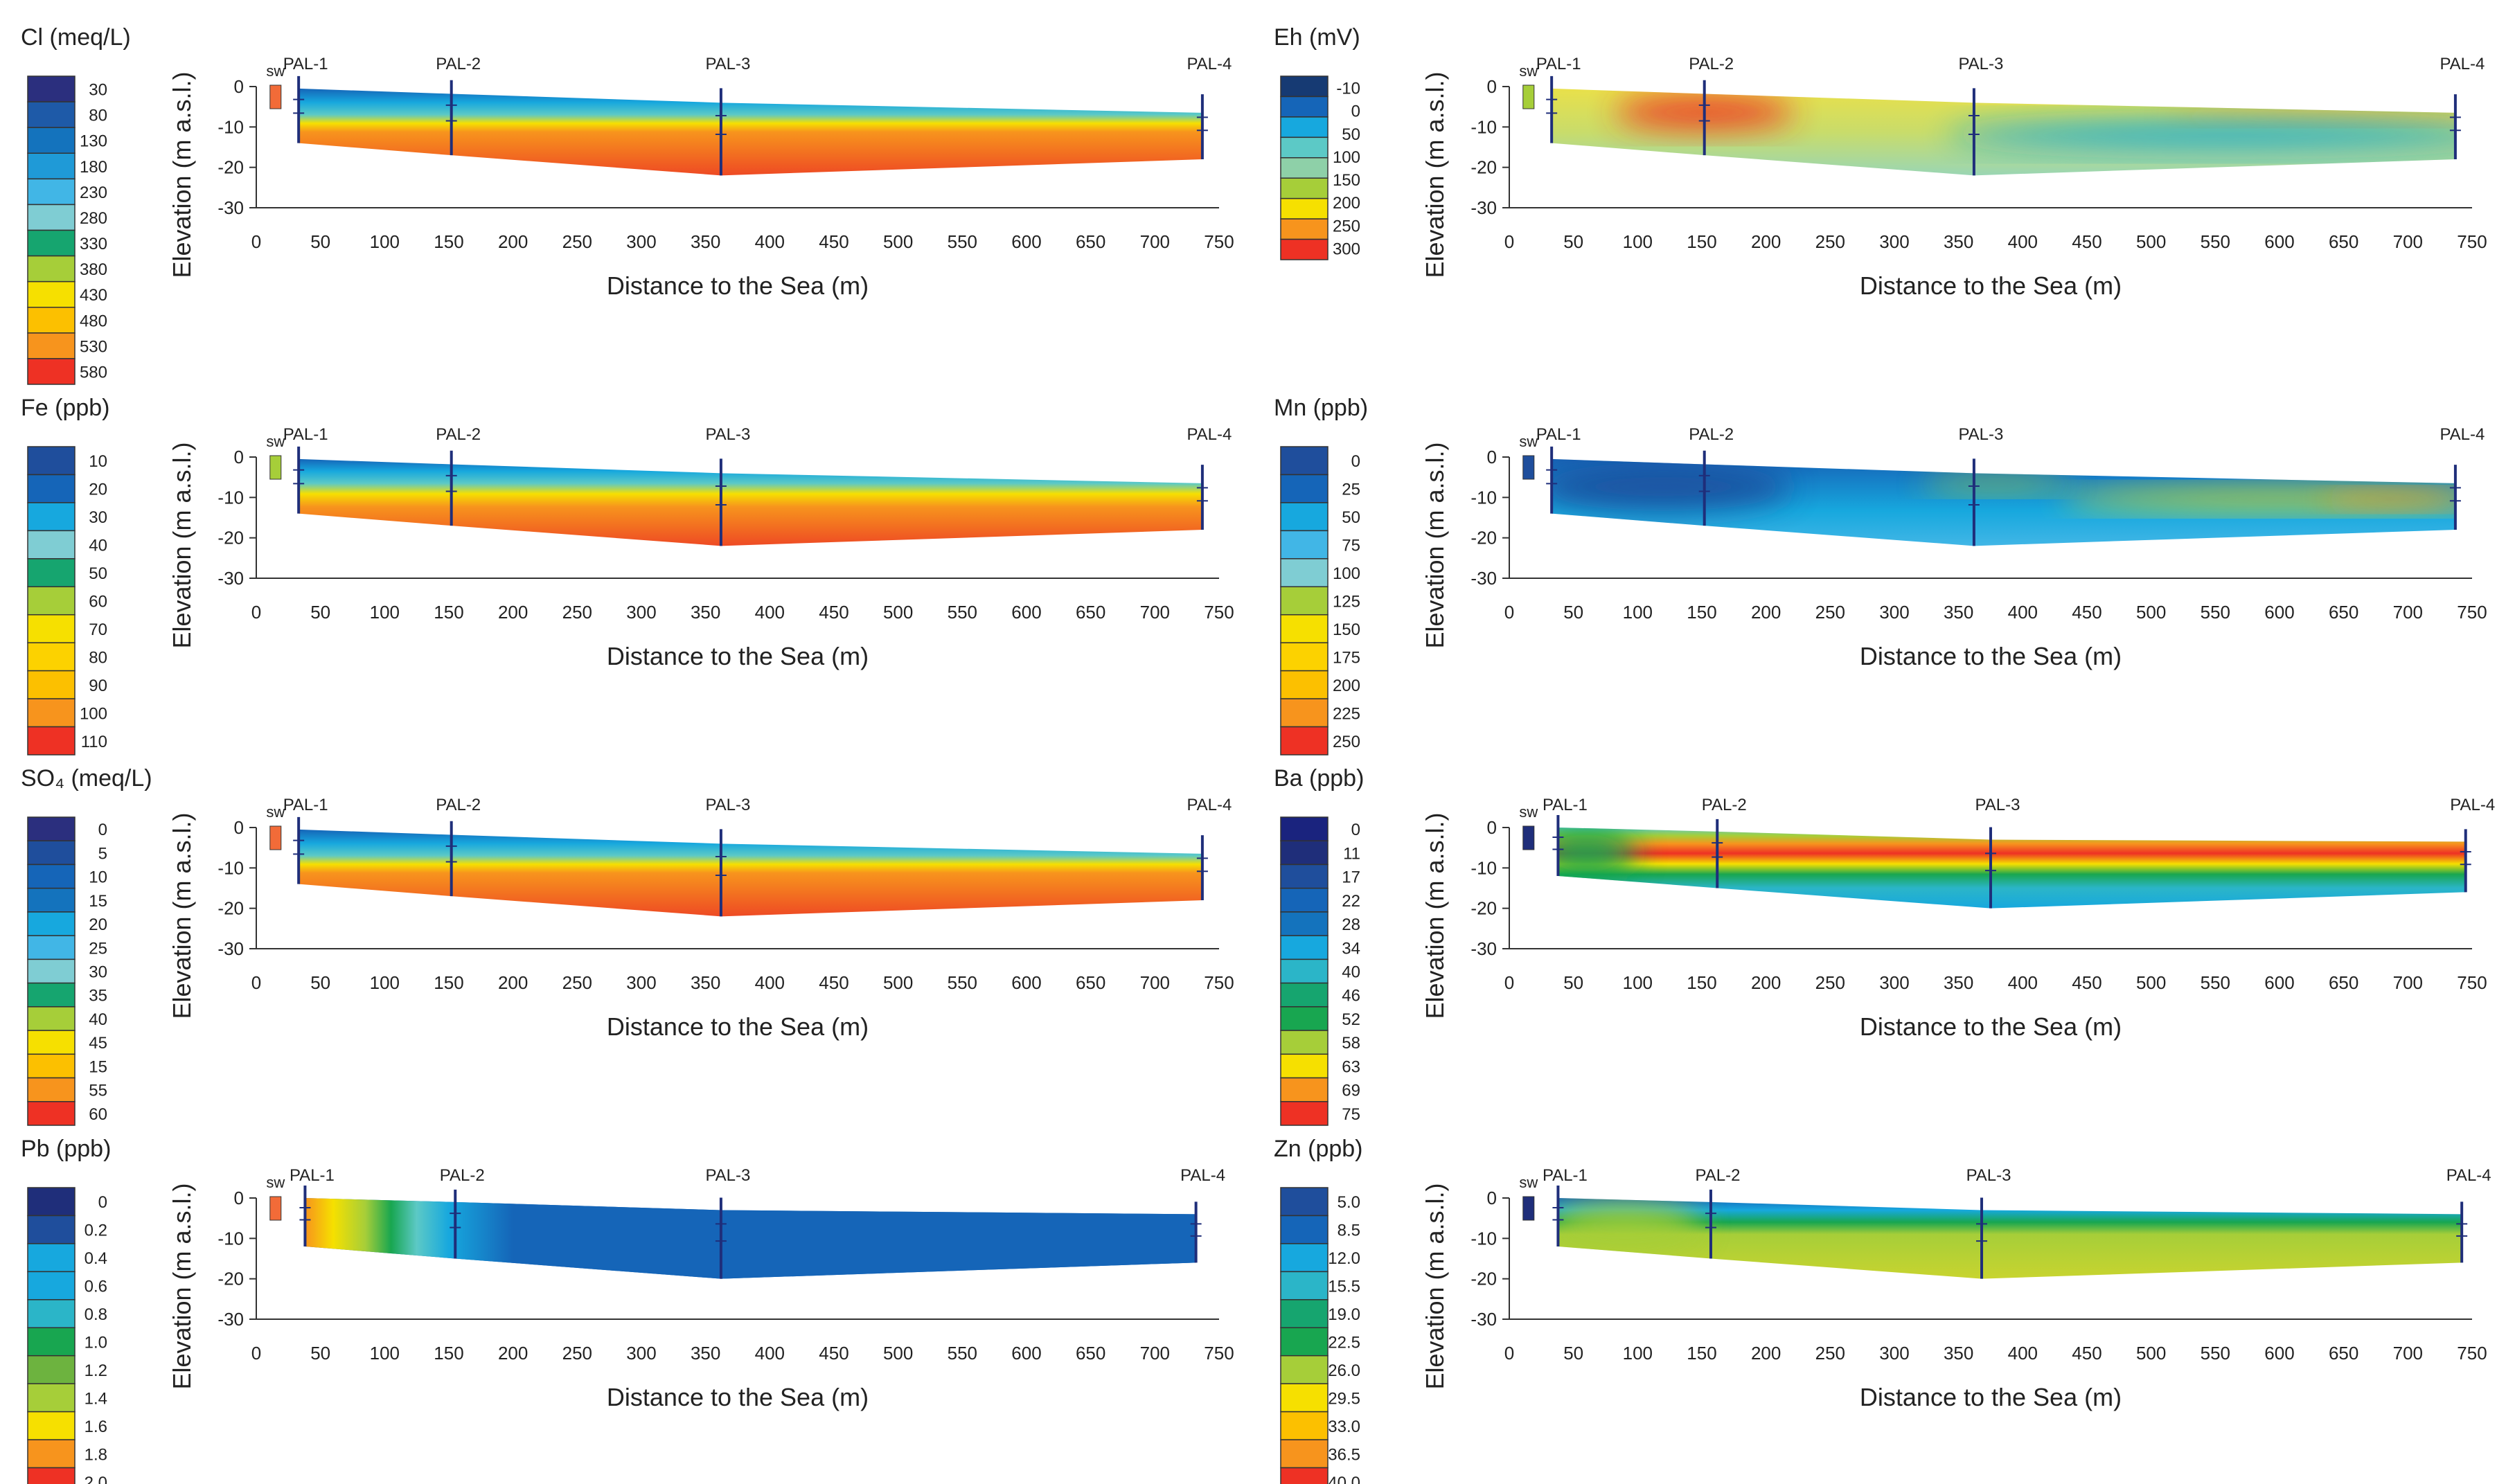  What do you see at coordinates (93, 321) in the screenshot?
I see `legend-label: 480` at bounding box center [93, 321].